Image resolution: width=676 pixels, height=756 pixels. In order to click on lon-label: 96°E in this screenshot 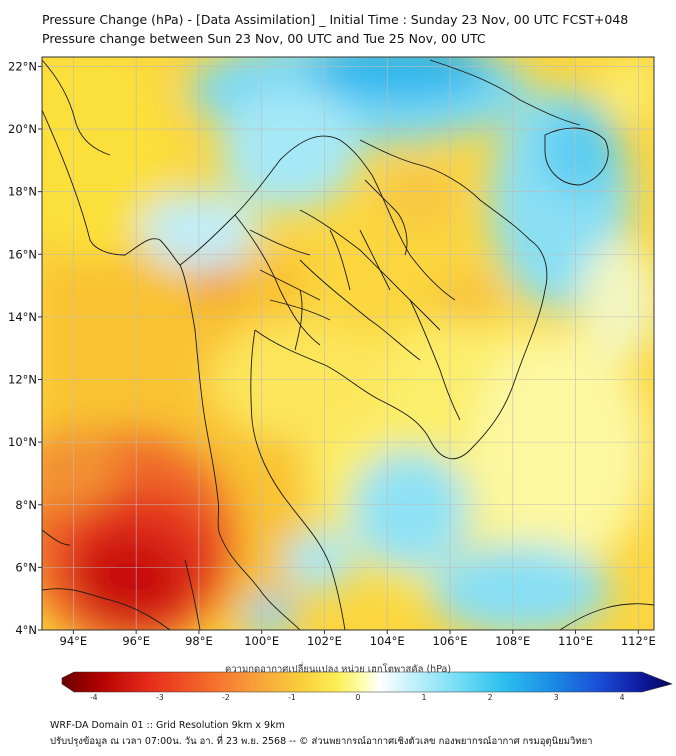, I will do `click(136, 641)`.